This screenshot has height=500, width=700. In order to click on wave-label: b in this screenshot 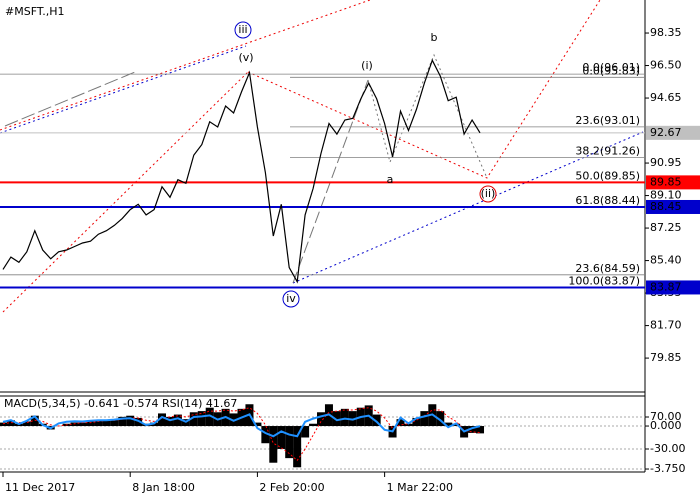, I will do `click(434, 37)`.